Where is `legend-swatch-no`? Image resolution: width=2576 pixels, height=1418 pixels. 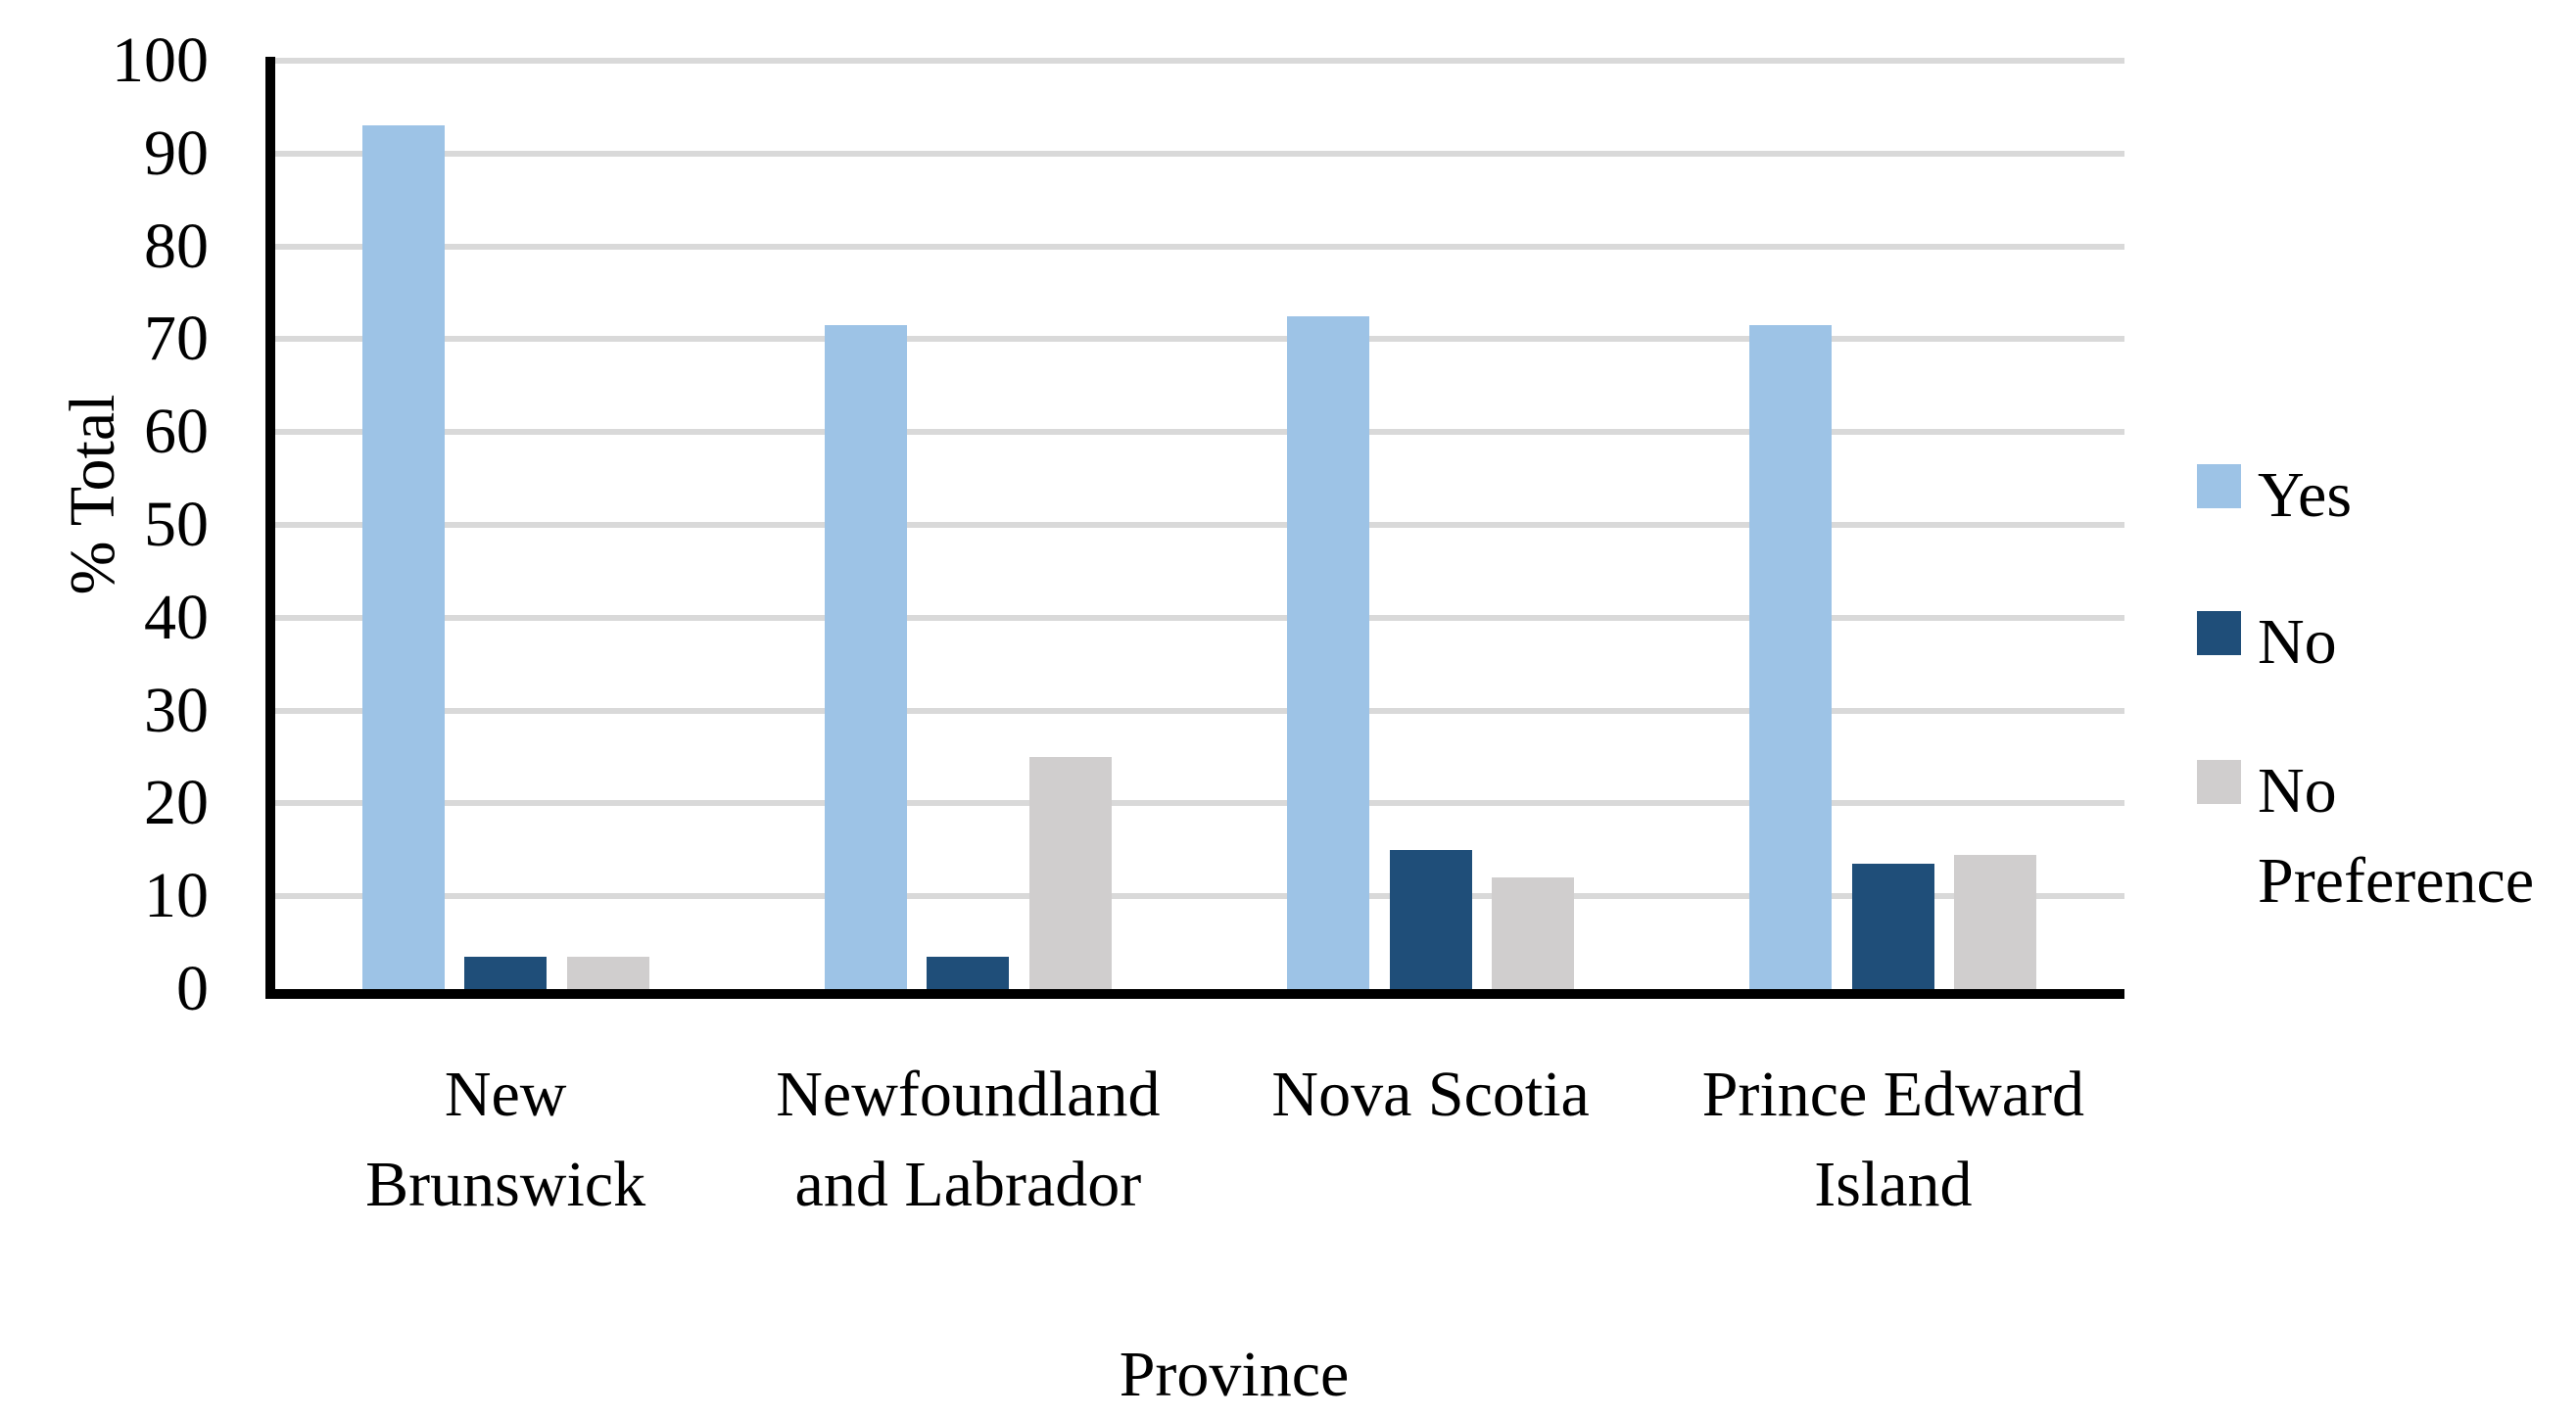 legend-swatch-no is located at coordinates (2219, 633).